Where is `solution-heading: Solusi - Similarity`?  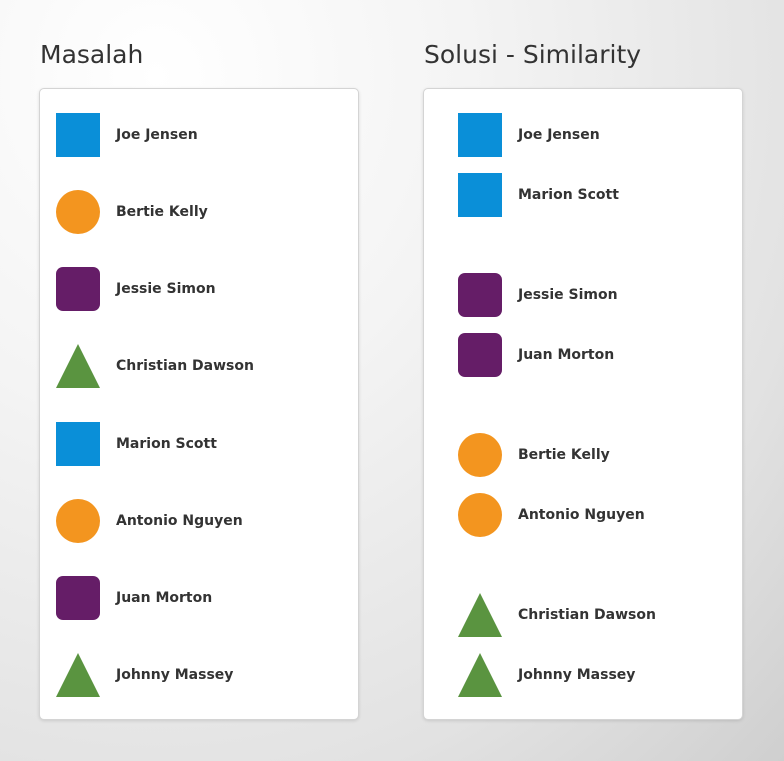 solution-heading: Solusi - Similarity is located at coordinates (533, 54).